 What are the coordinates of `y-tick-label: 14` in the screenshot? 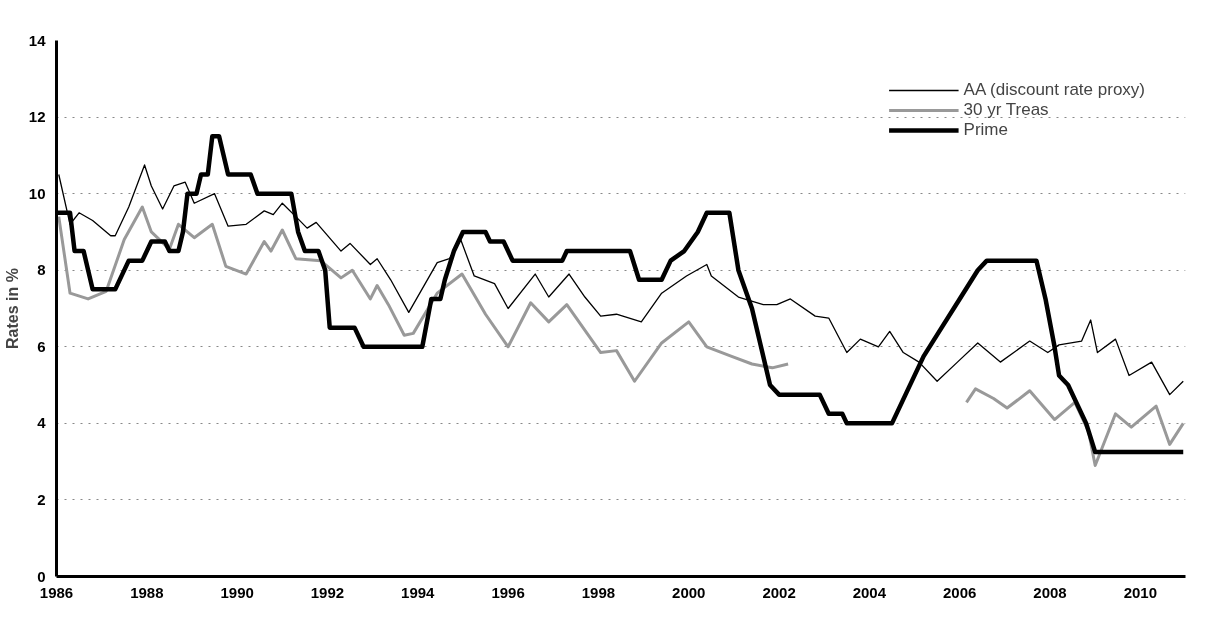 It's located at (37, 40).